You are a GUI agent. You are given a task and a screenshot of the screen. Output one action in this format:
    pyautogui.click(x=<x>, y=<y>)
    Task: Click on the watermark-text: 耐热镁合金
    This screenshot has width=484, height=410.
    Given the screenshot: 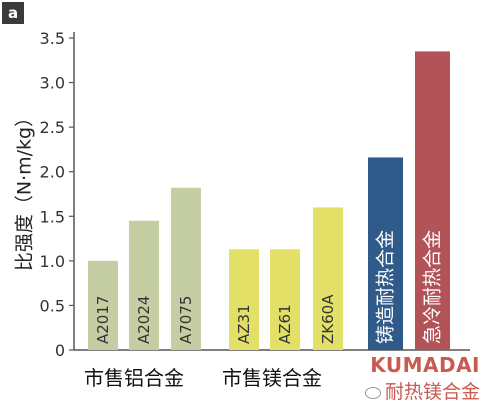 What is the action you would take?
    pyautogui.click(x=432, y=392)
    